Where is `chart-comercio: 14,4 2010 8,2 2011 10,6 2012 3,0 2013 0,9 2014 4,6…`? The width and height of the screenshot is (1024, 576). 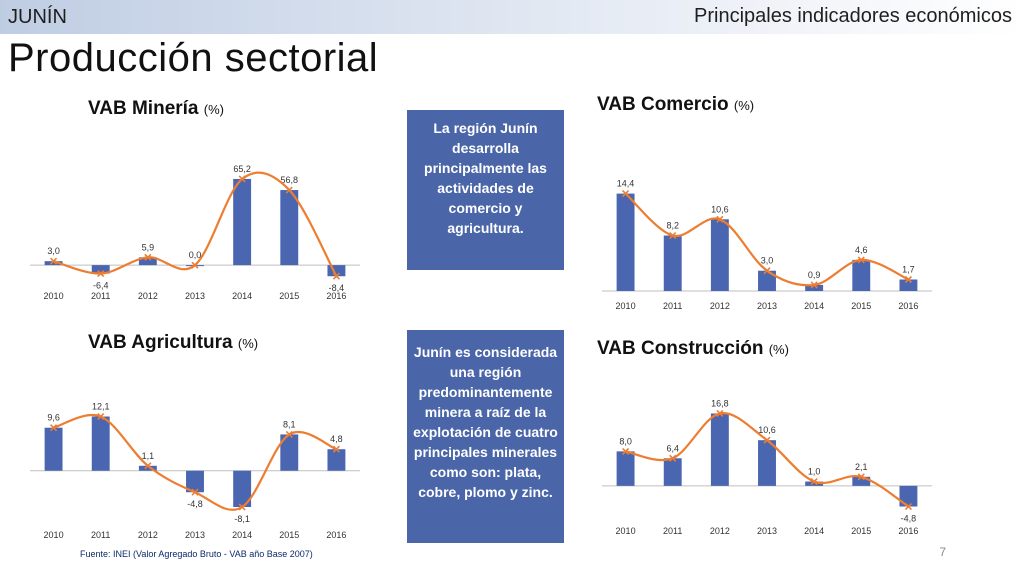
chart-comercio: 14,4 2010 8,2 2011 10,6 2012 3,0 2013 0,9 2014 4,6… is located at coordinates (767, 245).